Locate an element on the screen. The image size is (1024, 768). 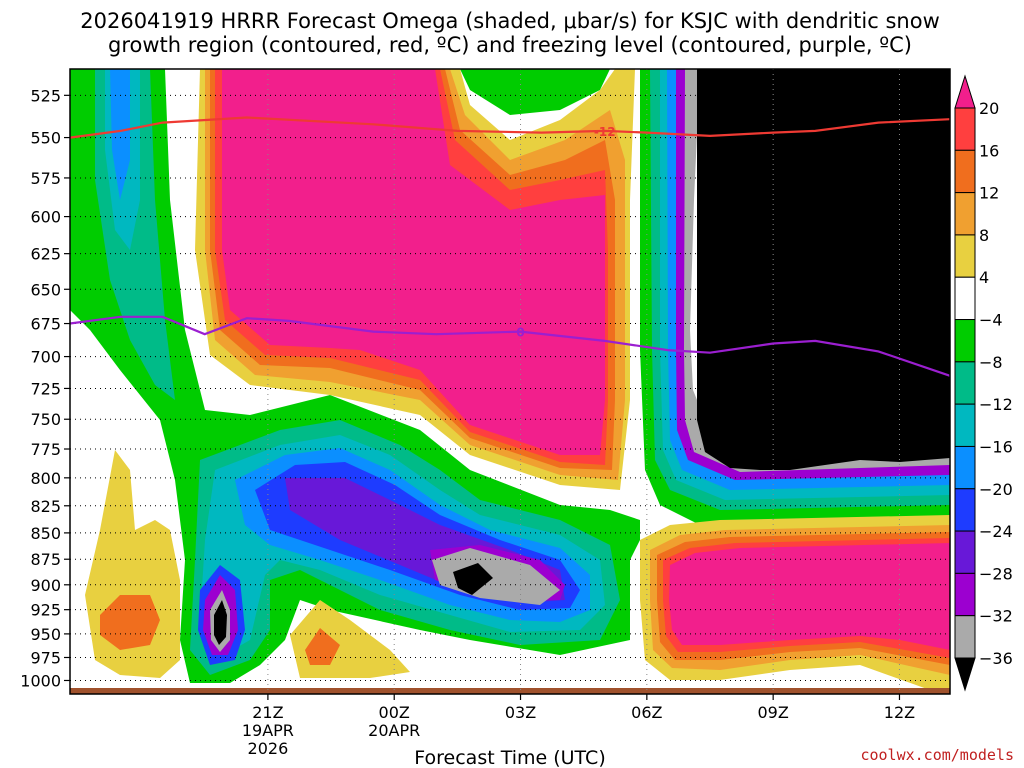
x-tick-label-0-2: 2026 is located at coordinates (268, 748).